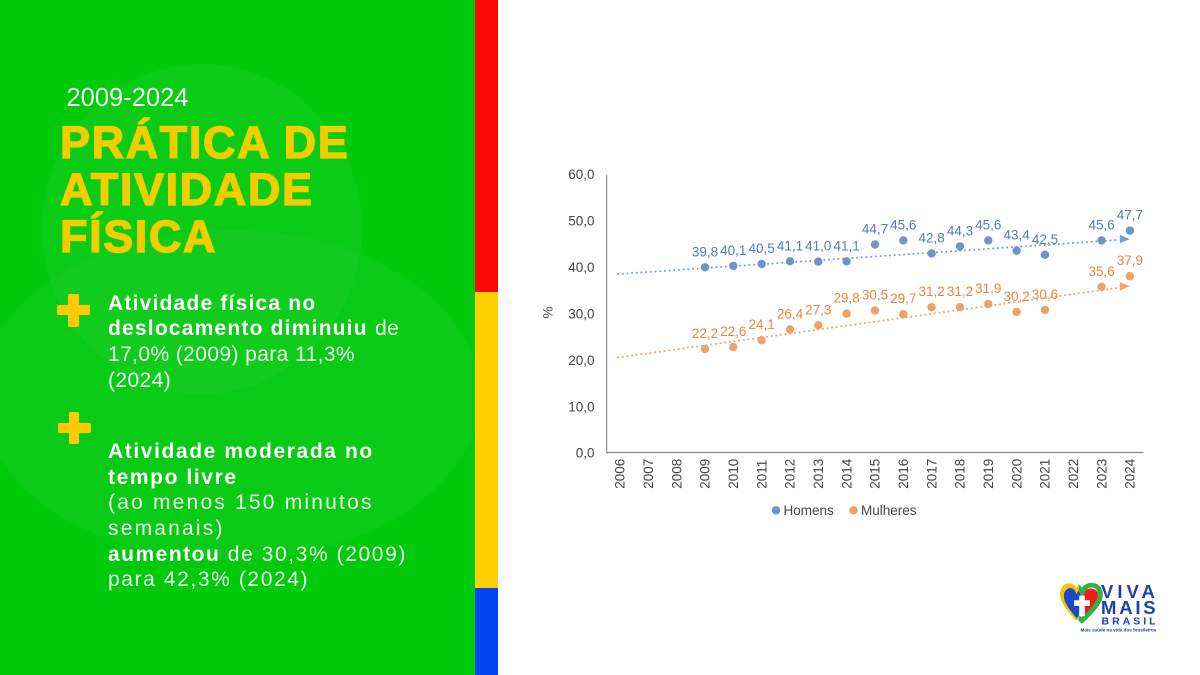 The width and height of the screenshot is (1200, 675). What do you see at coordinates (1119, 629) in the screenshot?
I see `svg-text:Mais saúde na vida dos brasile: Mais saúde na vida dos brasileiros` at bounding box center [1119, 629].